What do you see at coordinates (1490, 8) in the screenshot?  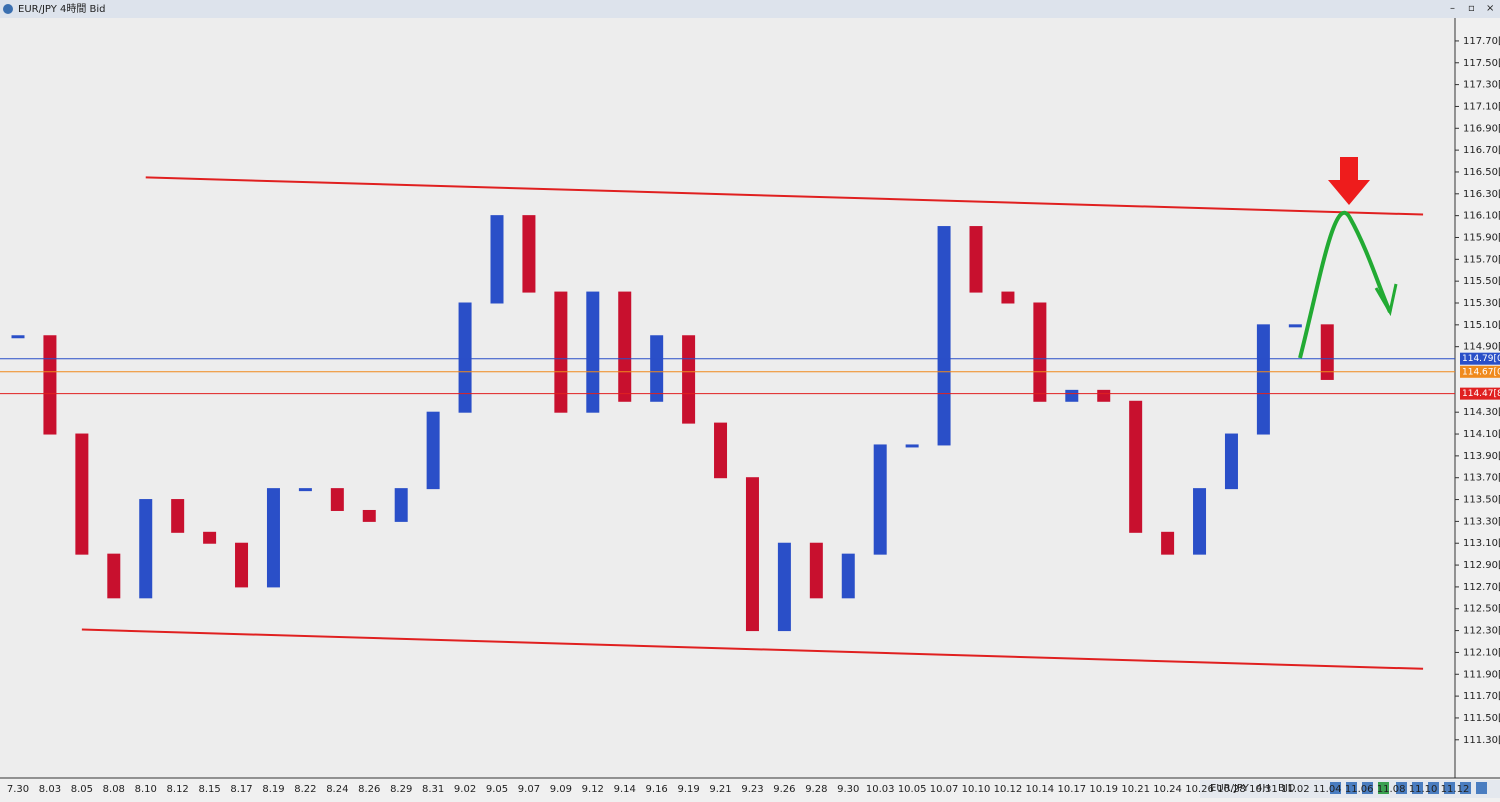 I see `close-button: ×` at bounding box center [1490, 8].